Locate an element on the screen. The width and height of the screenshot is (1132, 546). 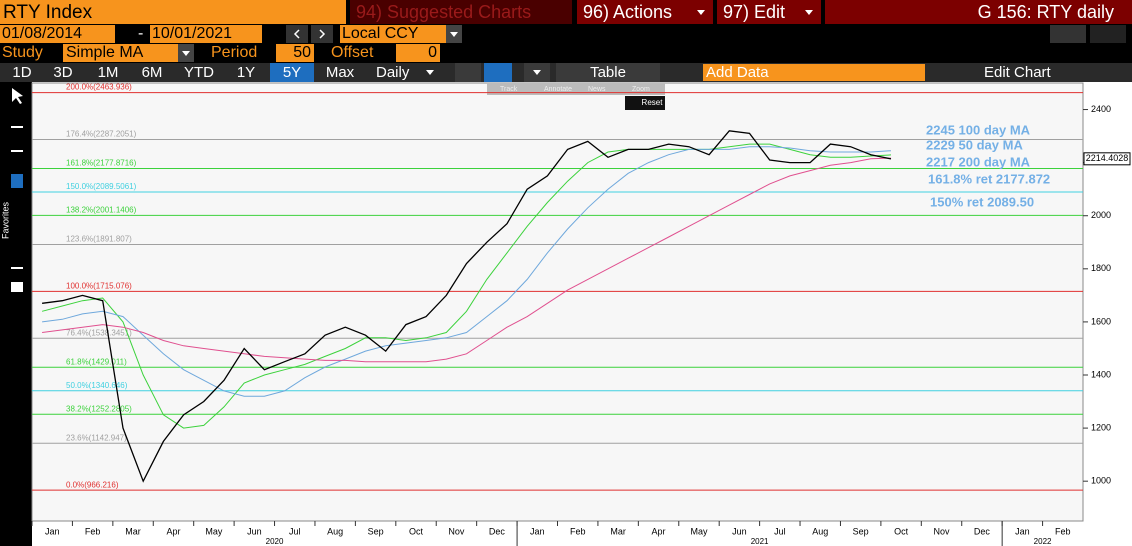
range-button: Max is located at coordinates (340, 72).